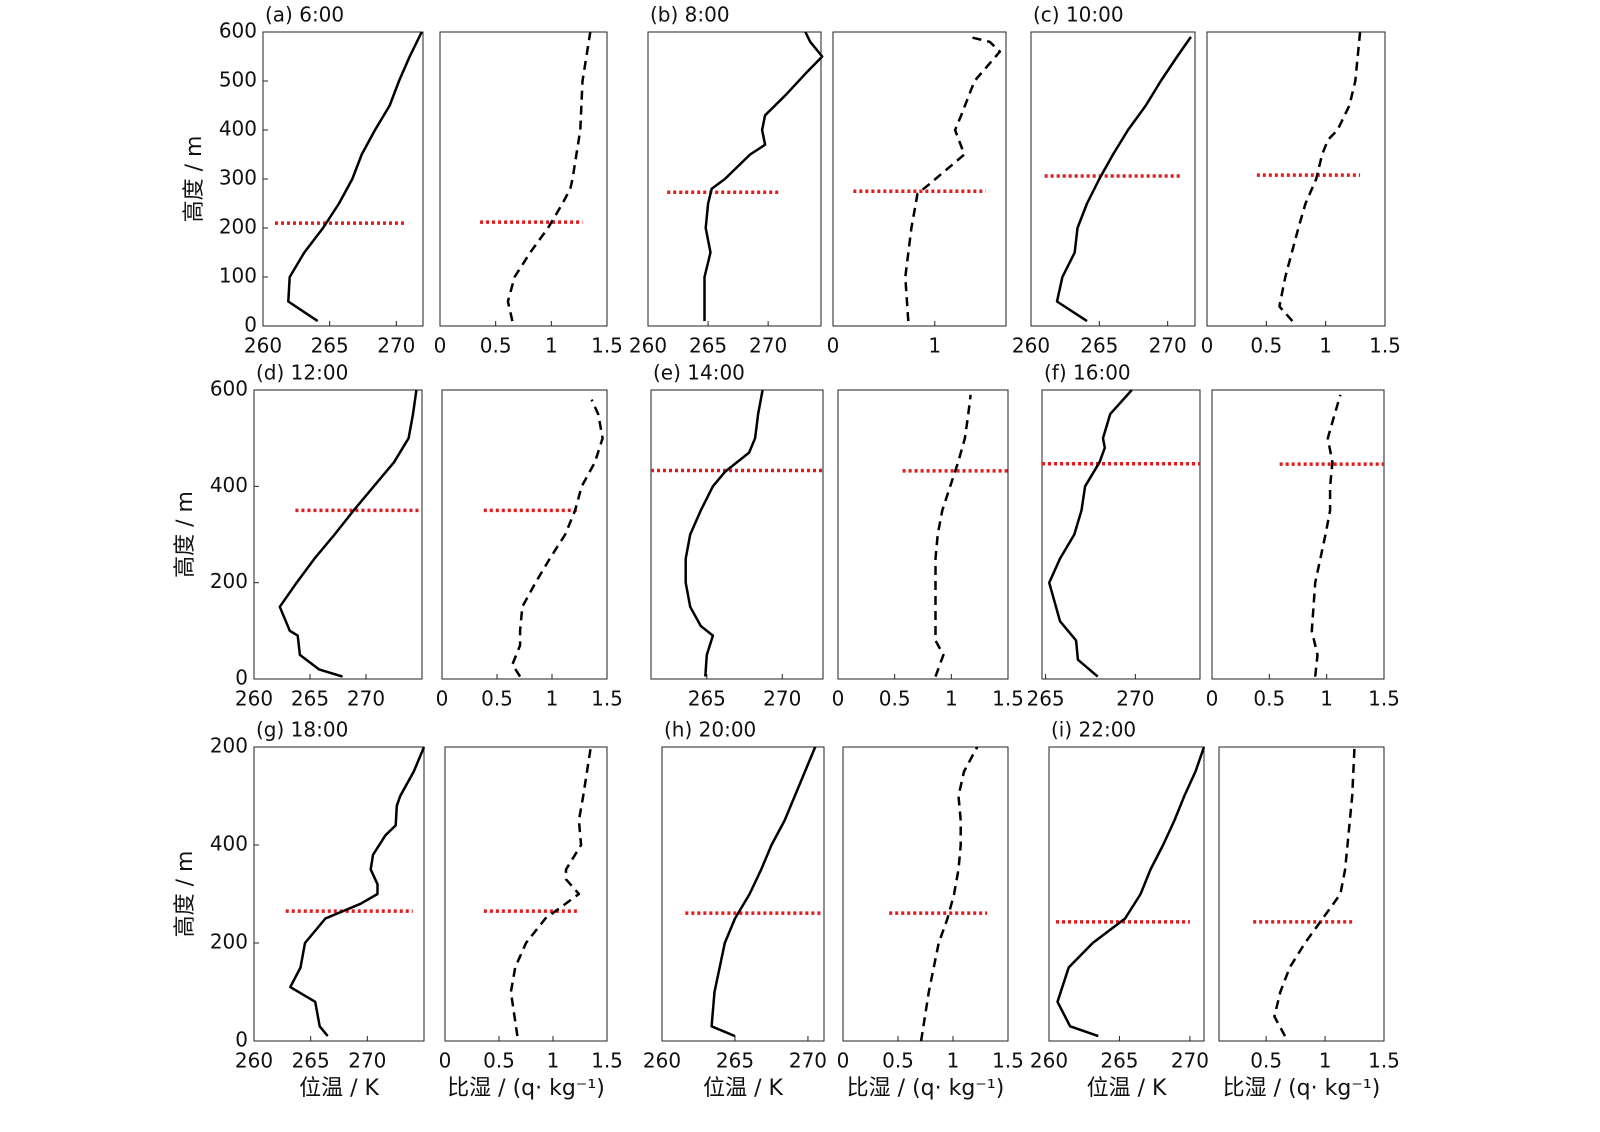  Describe the element at coordinates (238, 80) in the screenshot. I see `y-tick-label: 500` at that location.